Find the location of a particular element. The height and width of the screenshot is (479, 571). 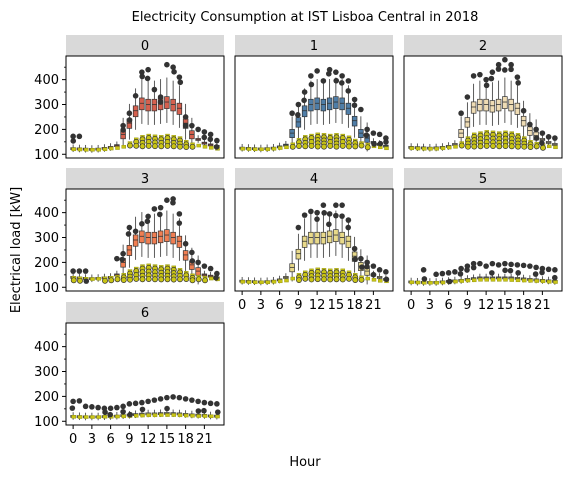

x-tick-label: 15 is located at coordinates (505, 305).